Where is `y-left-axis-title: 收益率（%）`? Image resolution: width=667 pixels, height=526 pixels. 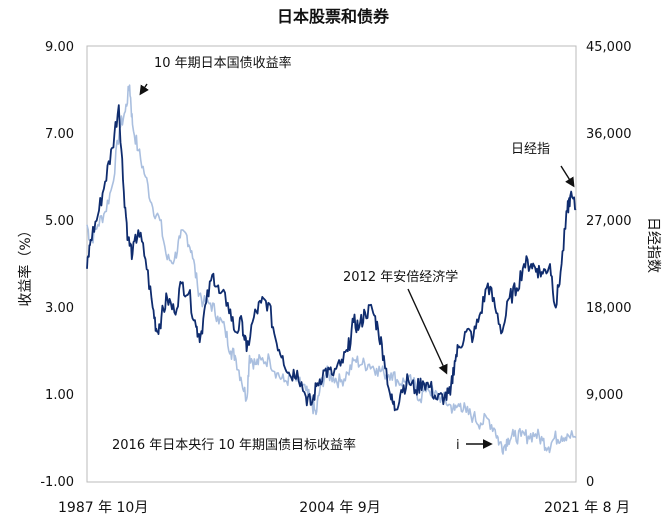
y-left-axis-title: 收益率（%） is located at coordinates (25, 264).